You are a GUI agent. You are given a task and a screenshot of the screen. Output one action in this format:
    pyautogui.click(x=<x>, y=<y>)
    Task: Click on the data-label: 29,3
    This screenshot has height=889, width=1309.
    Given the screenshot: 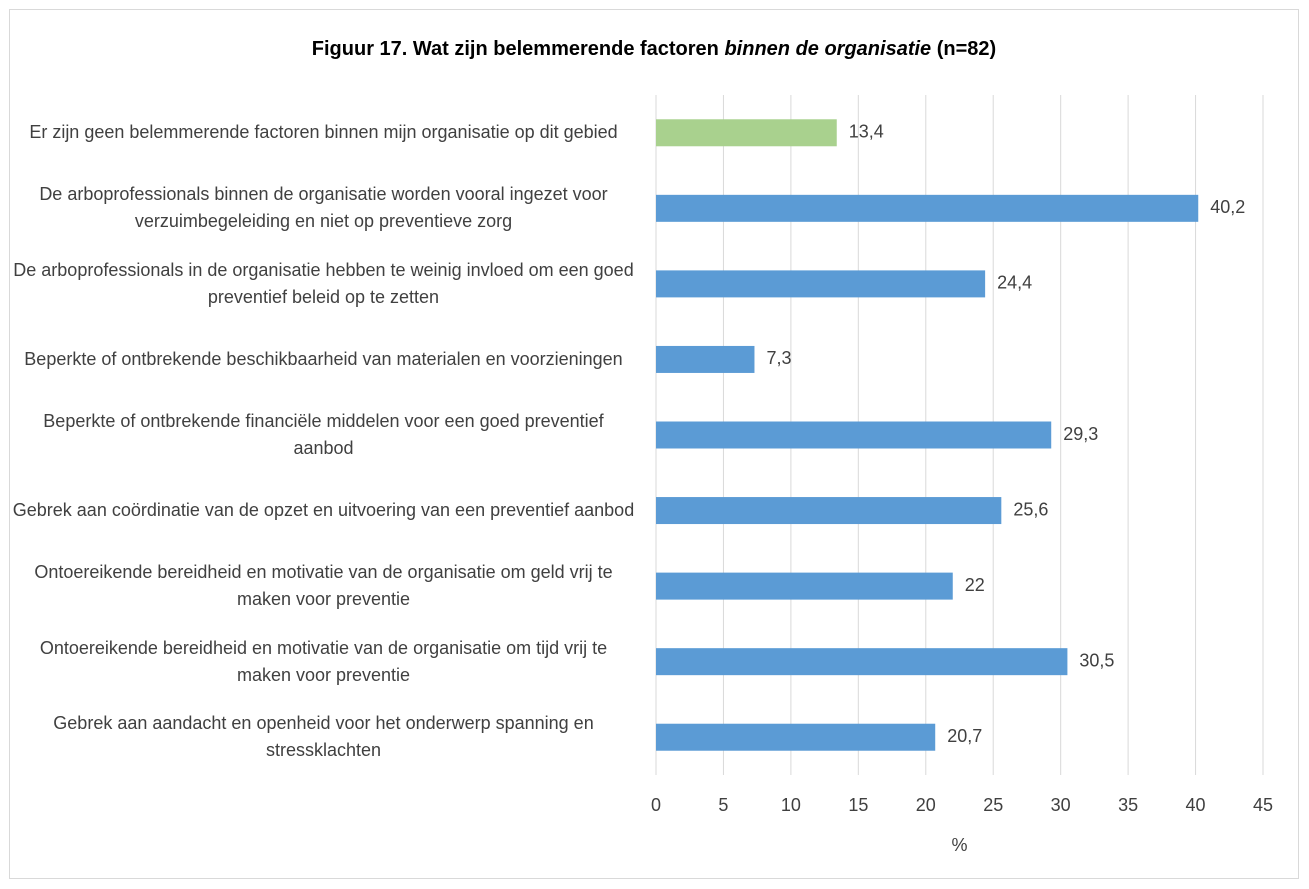 What is the action you would take?
    pyautogui.click(x=1080, y=434)
    